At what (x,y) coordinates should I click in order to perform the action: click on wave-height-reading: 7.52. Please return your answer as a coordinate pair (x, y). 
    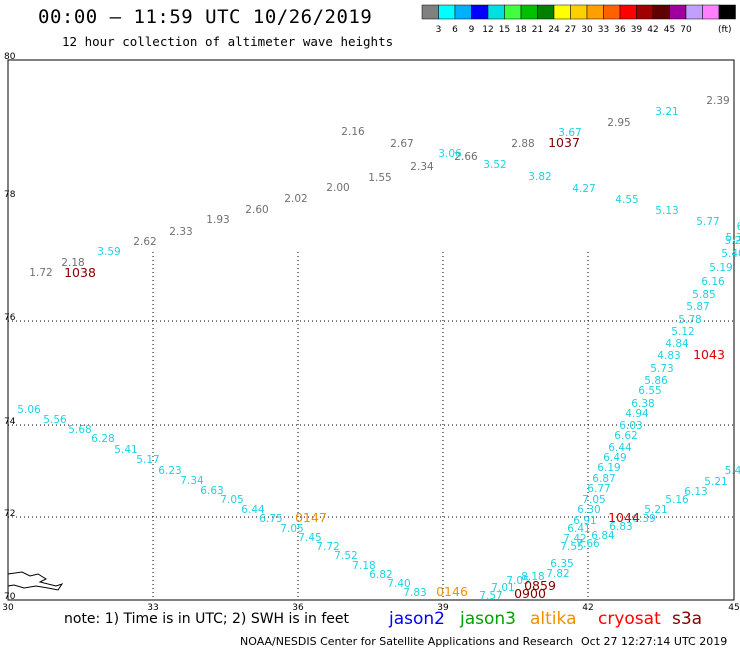
    Looking at the image, I should click on (345, 556).